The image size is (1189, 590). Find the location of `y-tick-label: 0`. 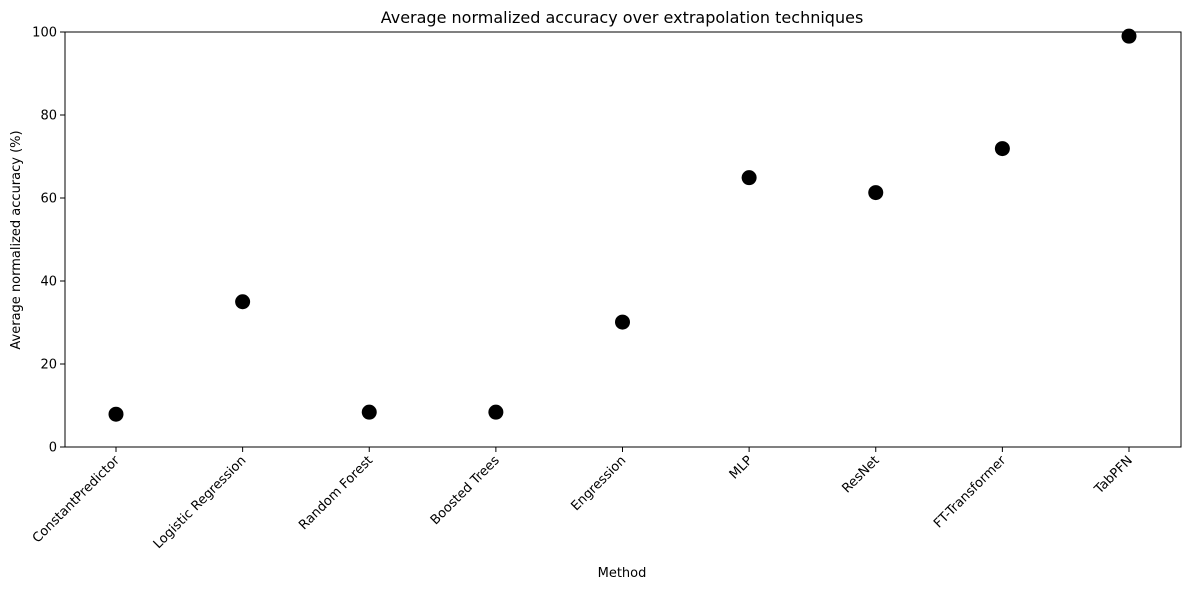

y-tick-label: 0 is located at coordinates (53, 448).